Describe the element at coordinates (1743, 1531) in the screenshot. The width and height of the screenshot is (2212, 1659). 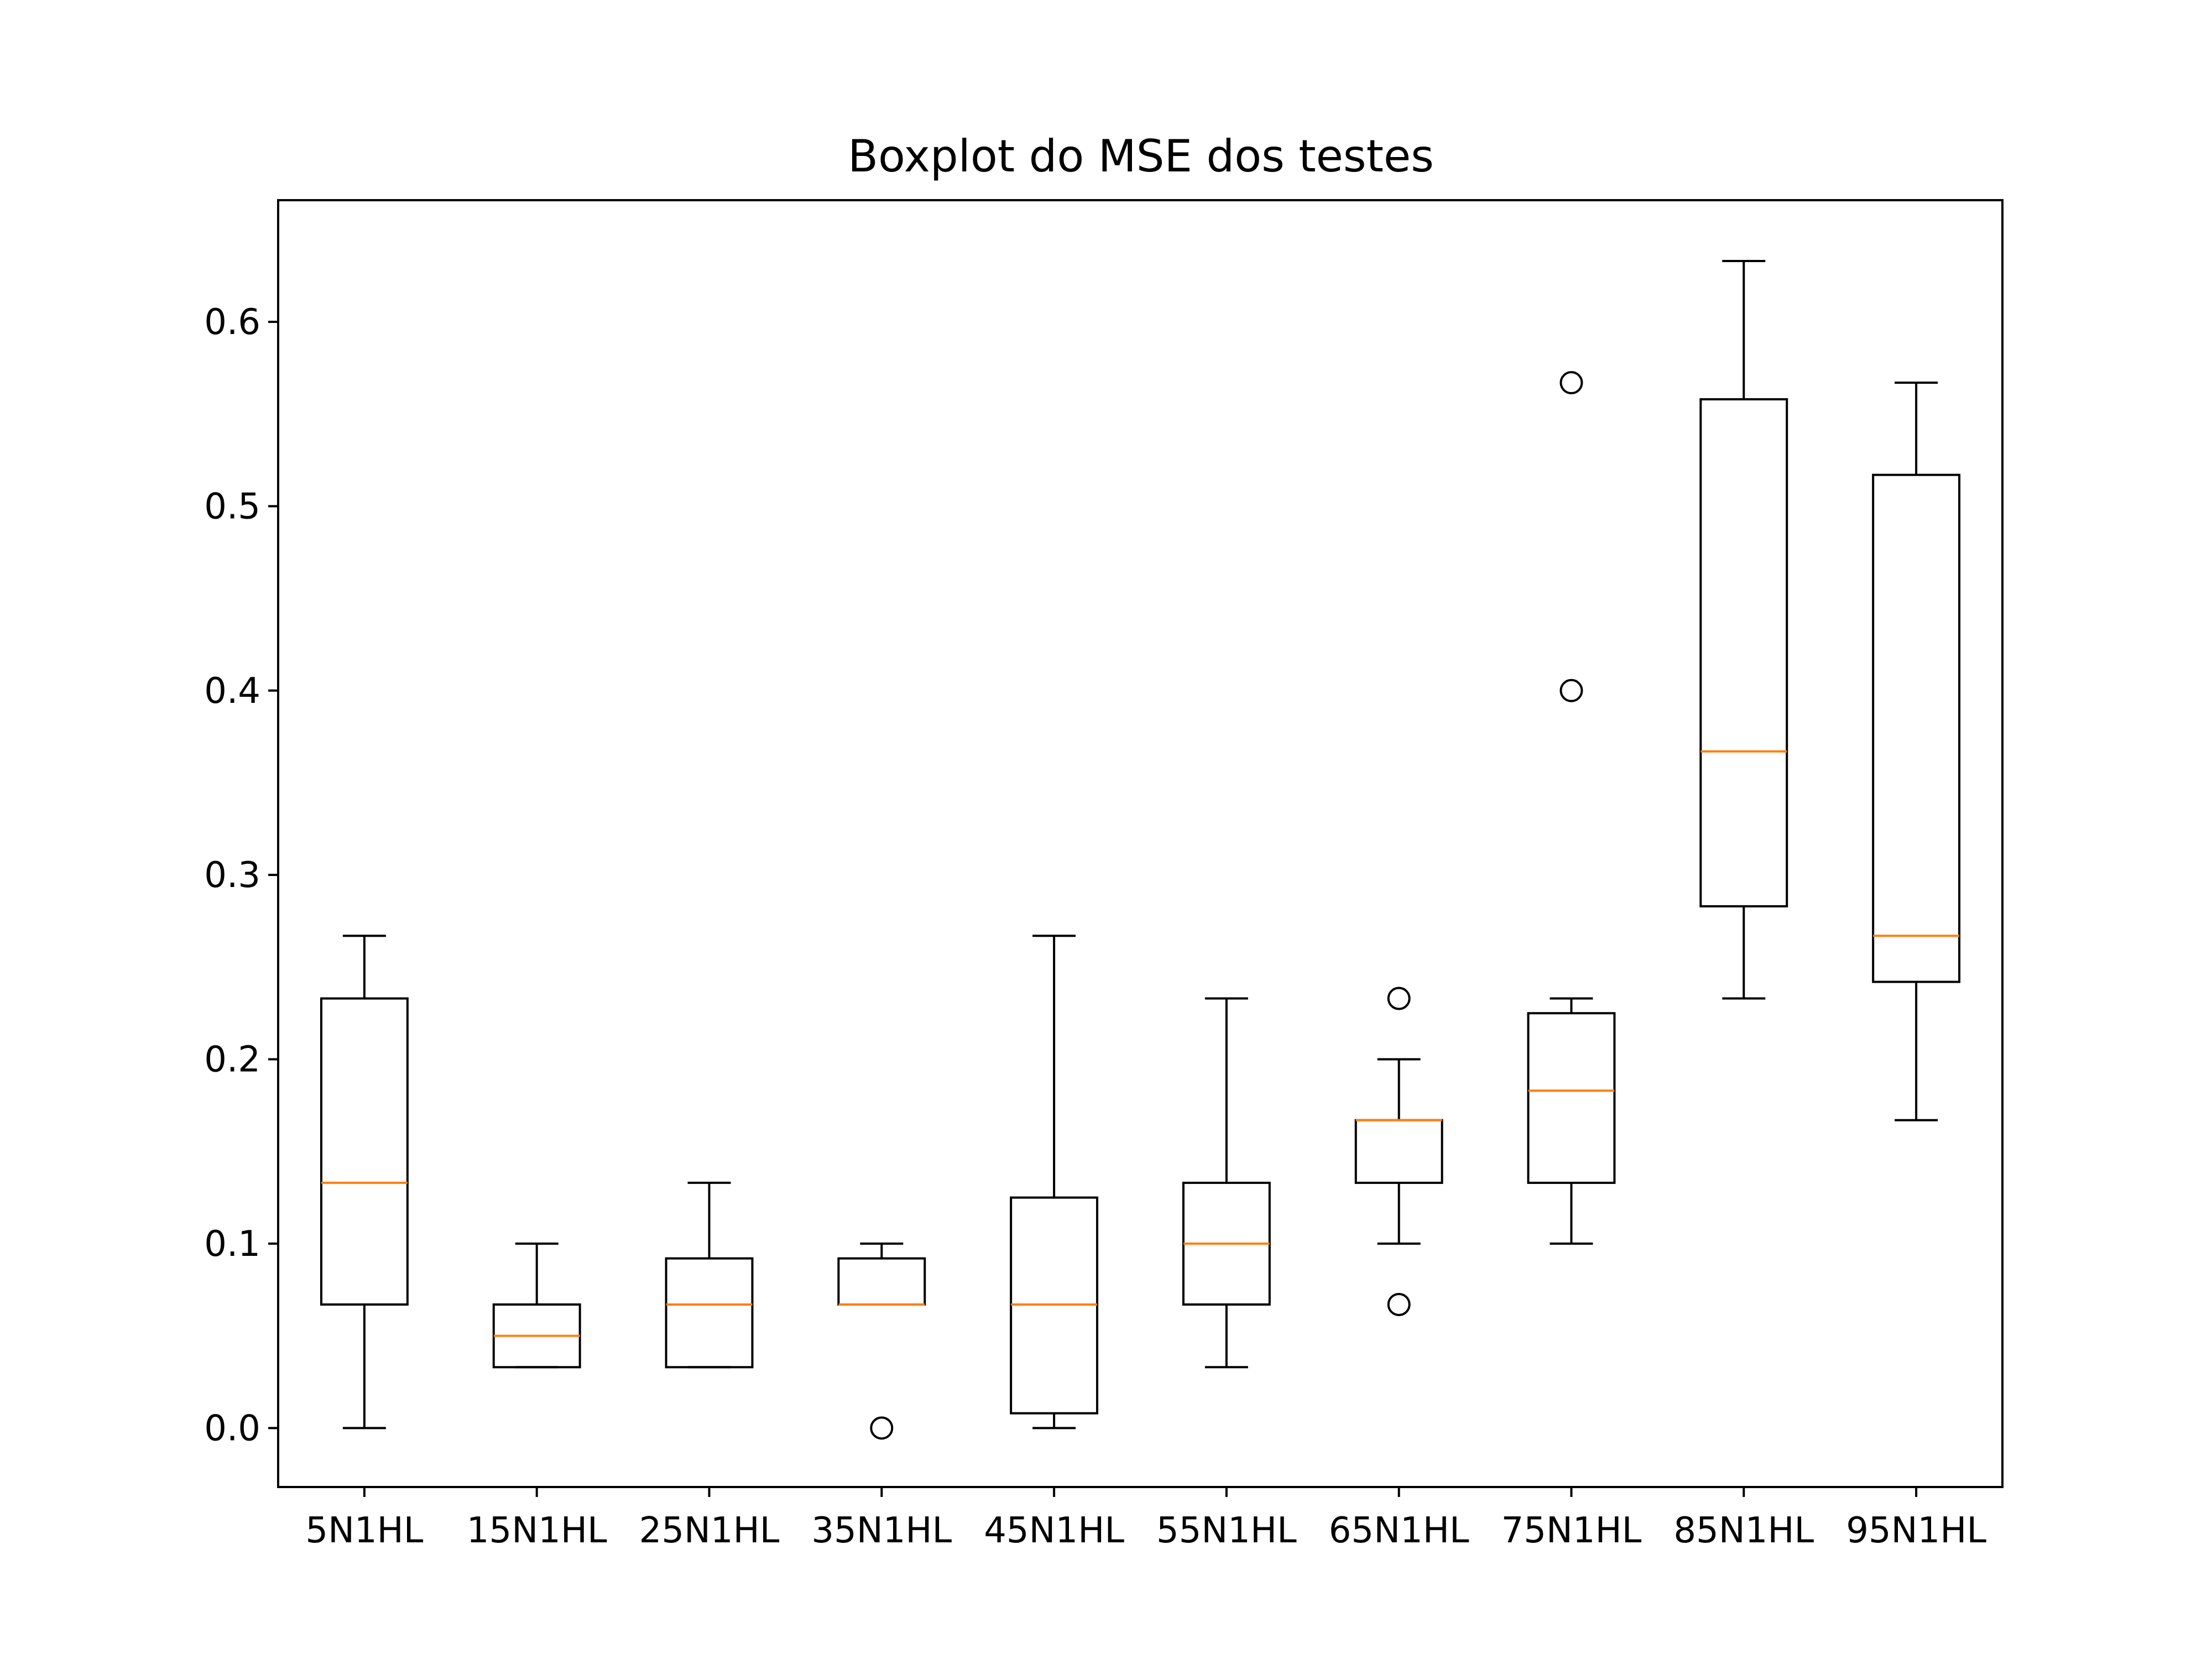
I see `x-tick-label: 85N1HL` at that location.